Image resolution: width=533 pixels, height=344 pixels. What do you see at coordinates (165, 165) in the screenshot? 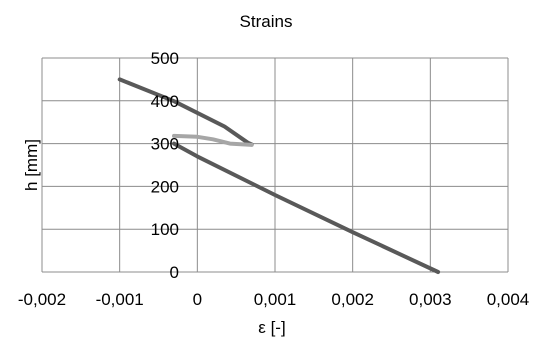
I see `y-tick-labels: 0 100 200 300 400 500` at bounding box center [165, 165].